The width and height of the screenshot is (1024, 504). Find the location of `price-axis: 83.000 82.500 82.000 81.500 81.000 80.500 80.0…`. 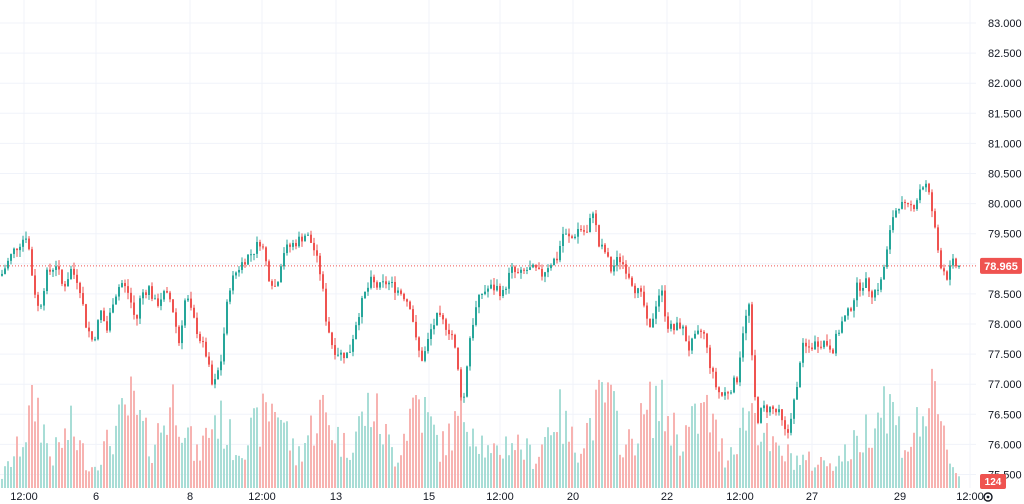

price-axis: 83.000 82.500 82.000 81.500 81.000 80.500 80.0… is located at coordinates (1005, 250).